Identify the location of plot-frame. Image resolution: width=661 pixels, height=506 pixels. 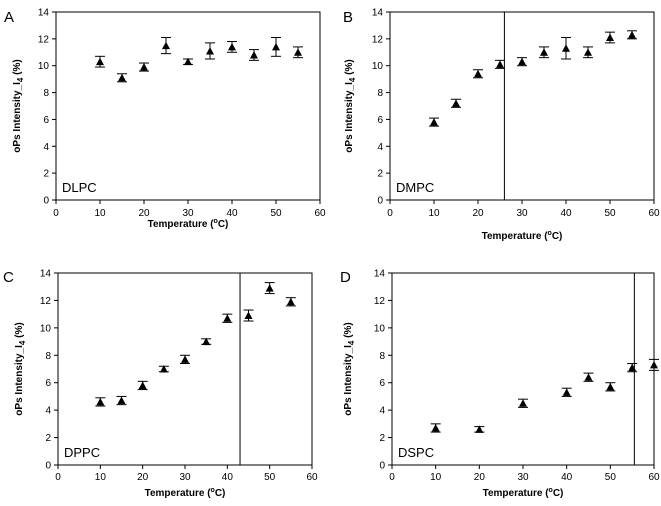
(185, 369).